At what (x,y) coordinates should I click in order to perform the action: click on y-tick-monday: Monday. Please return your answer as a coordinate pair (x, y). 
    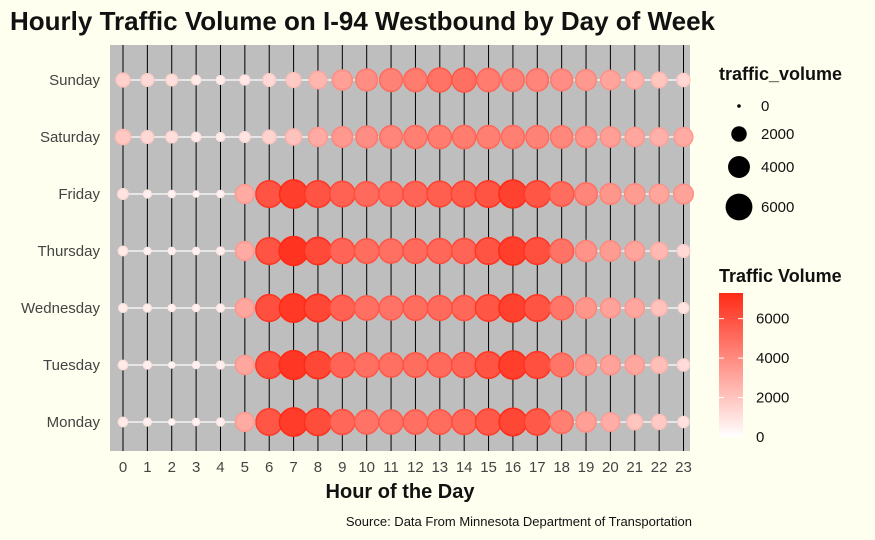
    Looking at the image, I should click on (74, 422).